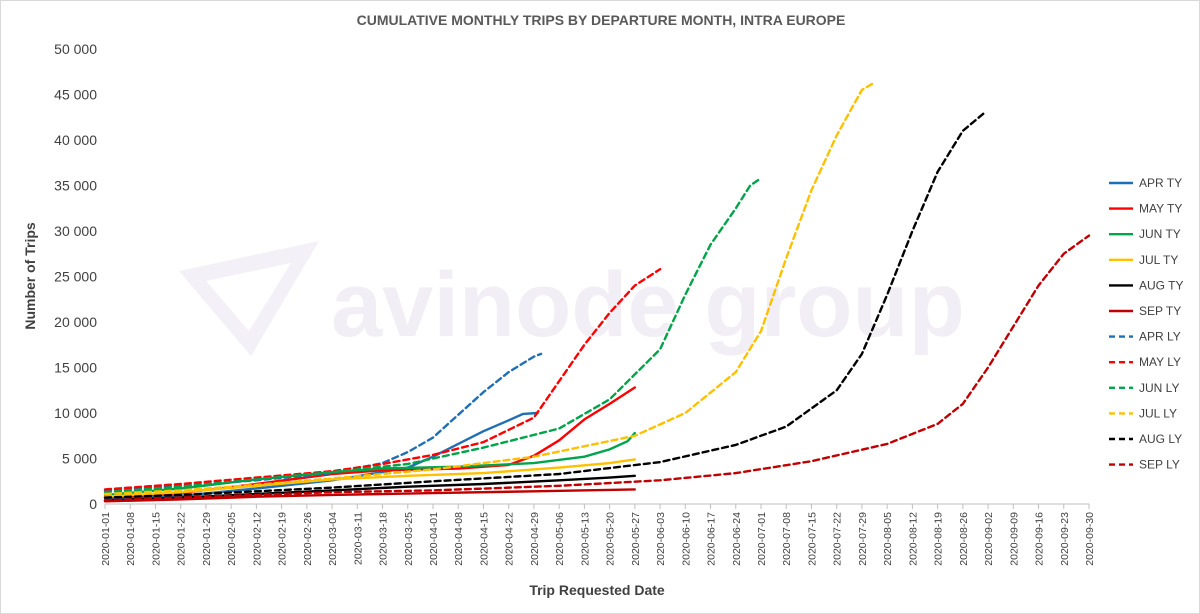 The image size is (1200, 614). What do you see at coordinates (409, 539) in the screenshot?
I see `x-tick-label: 2020-03-25` at bounding box center [409, 539].